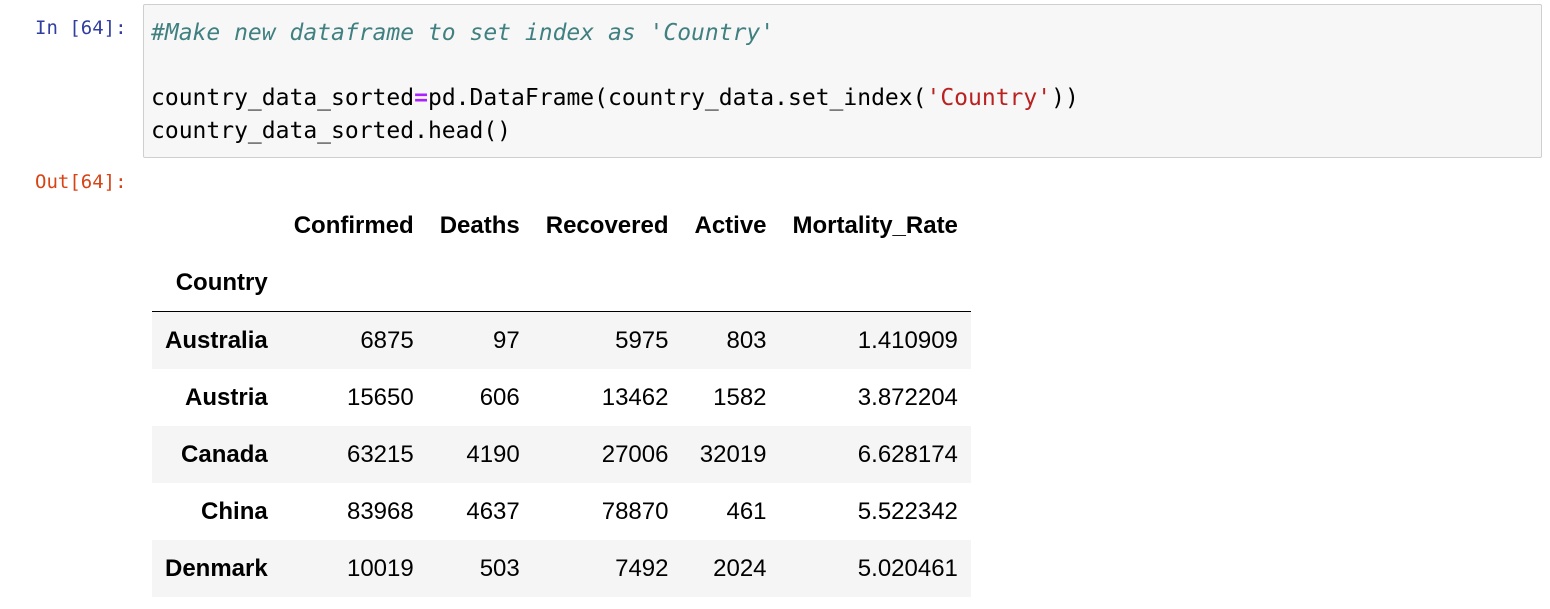 Image resolution: width=1550 pixels, height=609 pixels. Describe the element at coordinates (989, 98) in the screenshot. I see `code-string: 'Country'` at that location.